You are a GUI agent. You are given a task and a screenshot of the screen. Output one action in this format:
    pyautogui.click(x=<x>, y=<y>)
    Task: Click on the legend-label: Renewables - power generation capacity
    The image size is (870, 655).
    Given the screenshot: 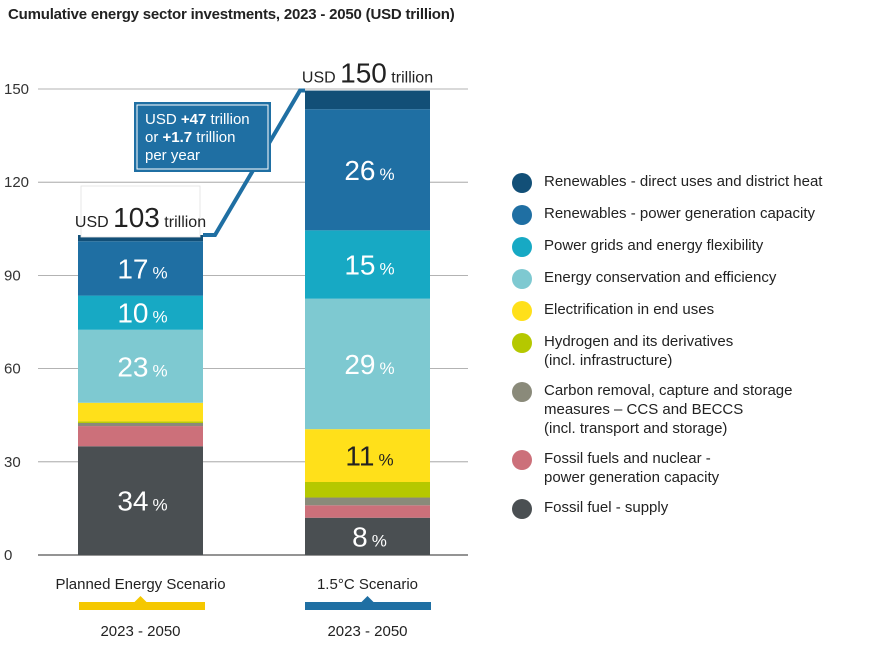 What is the action you would take?
    pyautogui.click(x=679, y=213)
    